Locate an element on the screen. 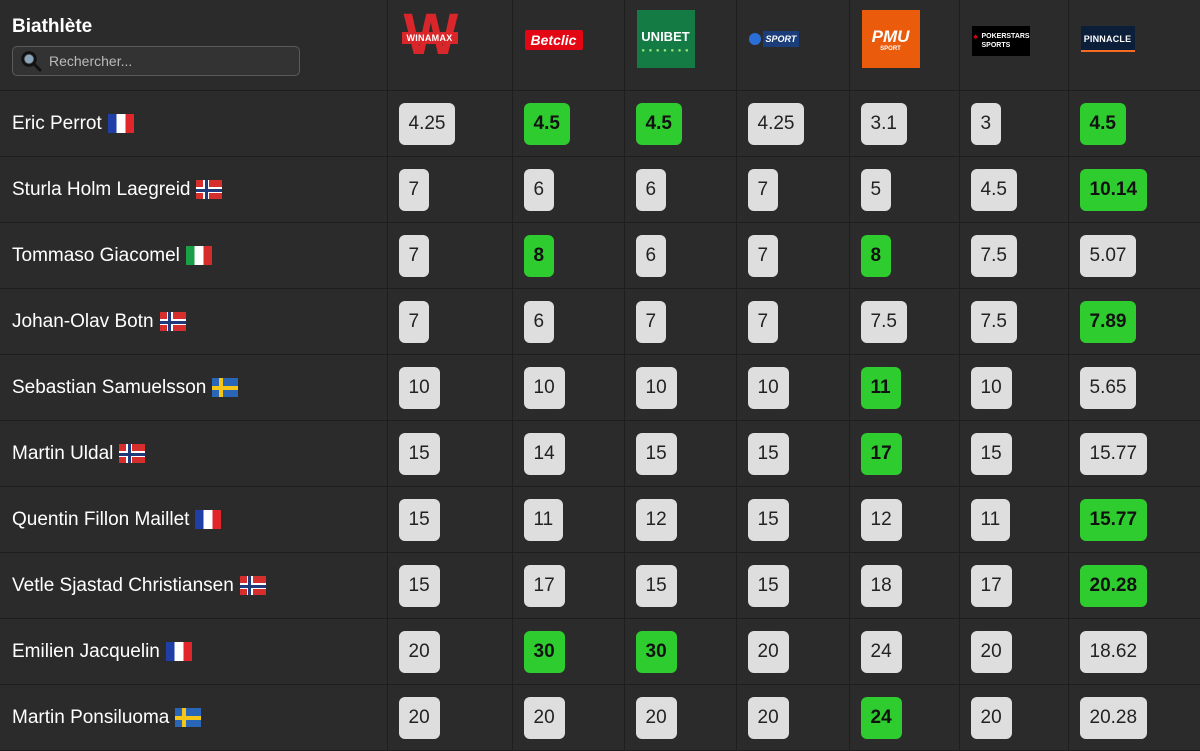 This screenshot has width=1200, height=751. odd-button: 3 is located at coordinates (986, 123).